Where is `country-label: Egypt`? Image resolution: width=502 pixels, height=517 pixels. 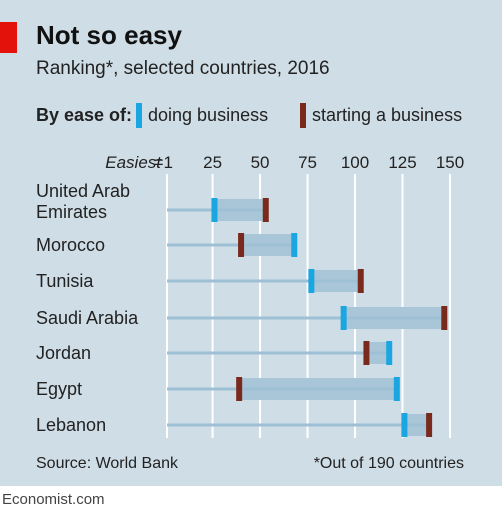
country-label: Egypt is located at coordinates (59, 389).